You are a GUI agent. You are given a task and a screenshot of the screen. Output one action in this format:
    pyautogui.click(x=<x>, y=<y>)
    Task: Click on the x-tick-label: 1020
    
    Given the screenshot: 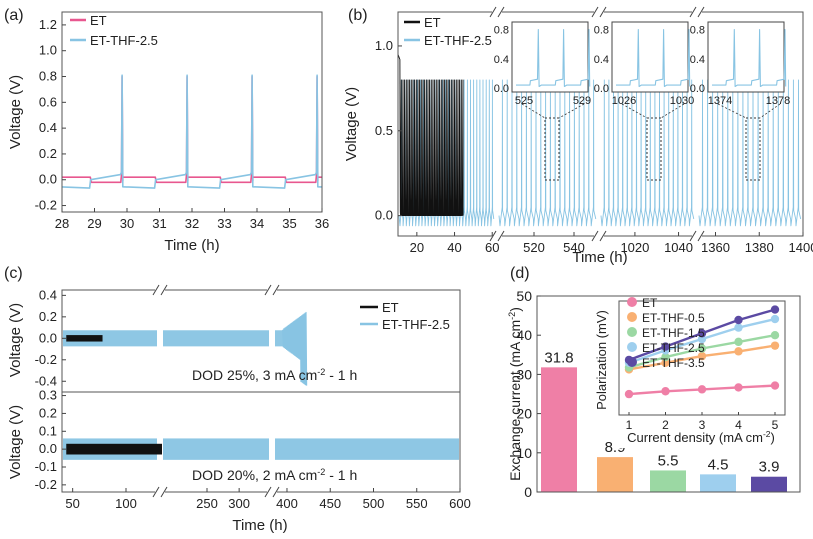 What is the action you would take?
    pyautogui.click(x=634, y=247)
    